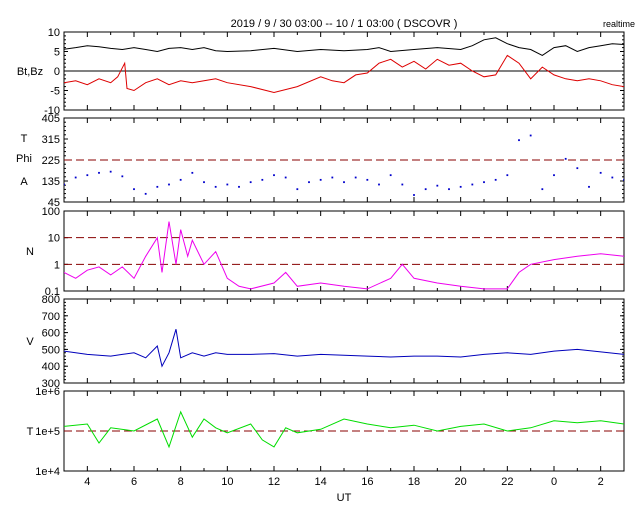 The width and height of the screenshot is (640, 512). I want to click on y-tick-label: 135, so click(51, 182).